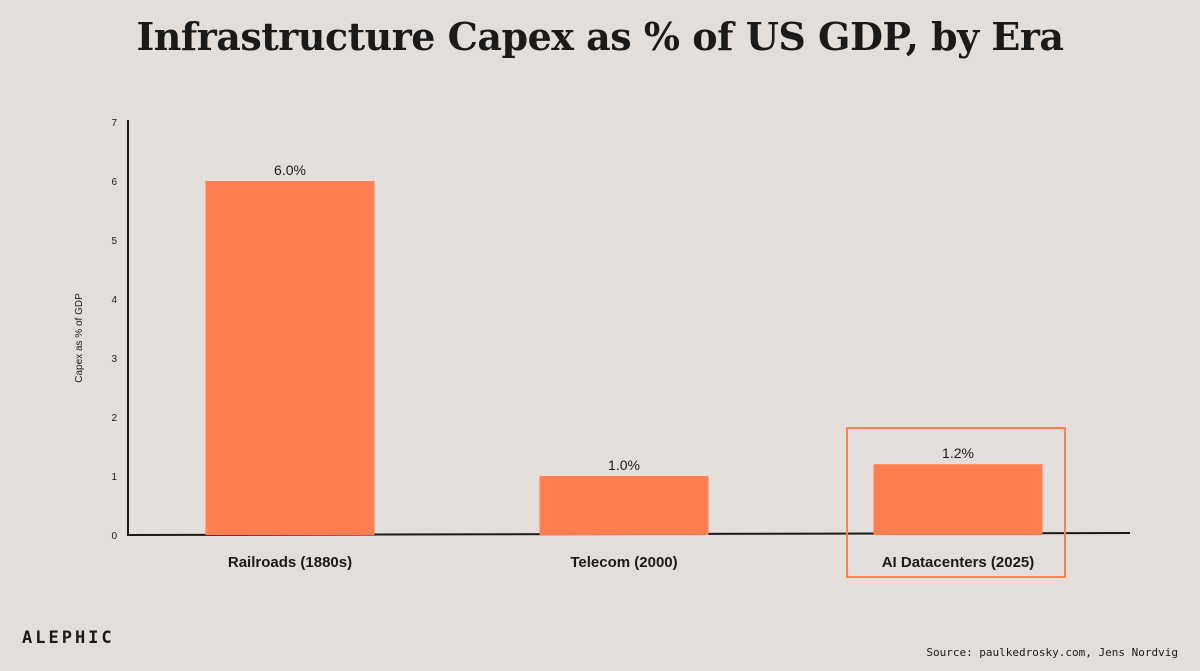 The height and width of the screenshot is (671, 1200). Describe the element at coordinates (114, 182) in the screenshot. I see `y-tick-label: 6` at that location.